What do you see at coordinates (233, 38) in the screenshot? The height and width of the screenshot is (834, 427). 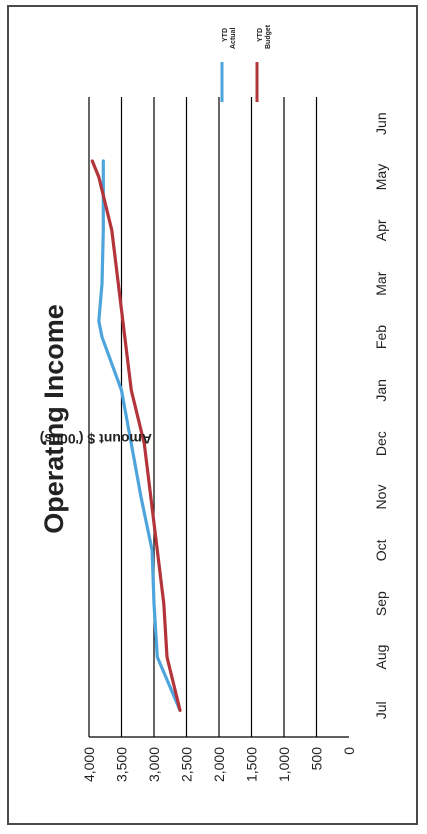 I see `legend-label: Actual` at bounding box center [233, 38].